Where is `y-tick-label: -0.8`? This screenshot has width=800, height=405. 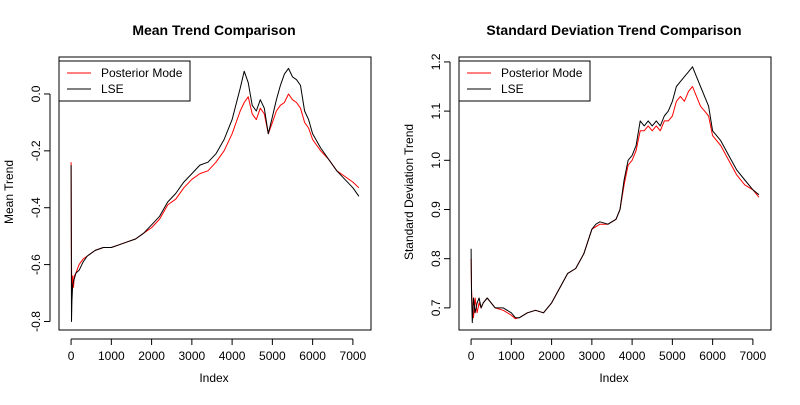
y-tick-label: -0.8 is located at coordinates (36, 321).